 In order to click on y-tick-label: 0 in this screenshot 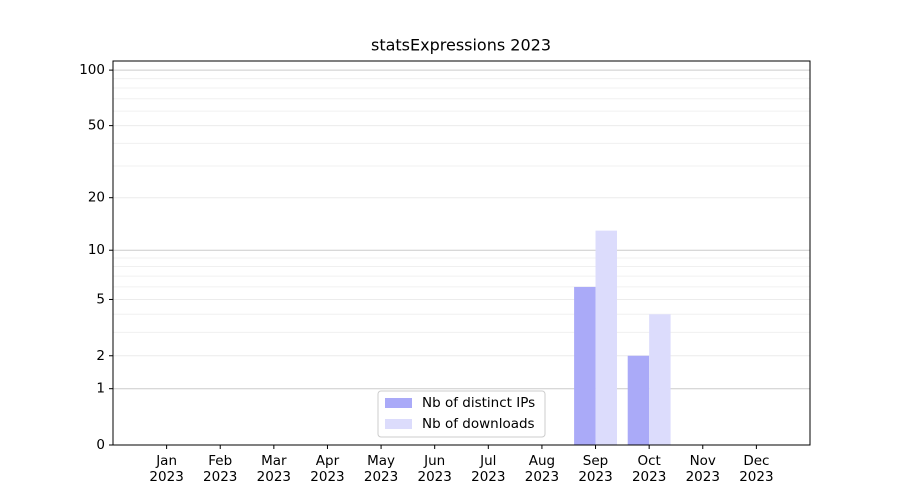, I will do `click(100, 445)`.